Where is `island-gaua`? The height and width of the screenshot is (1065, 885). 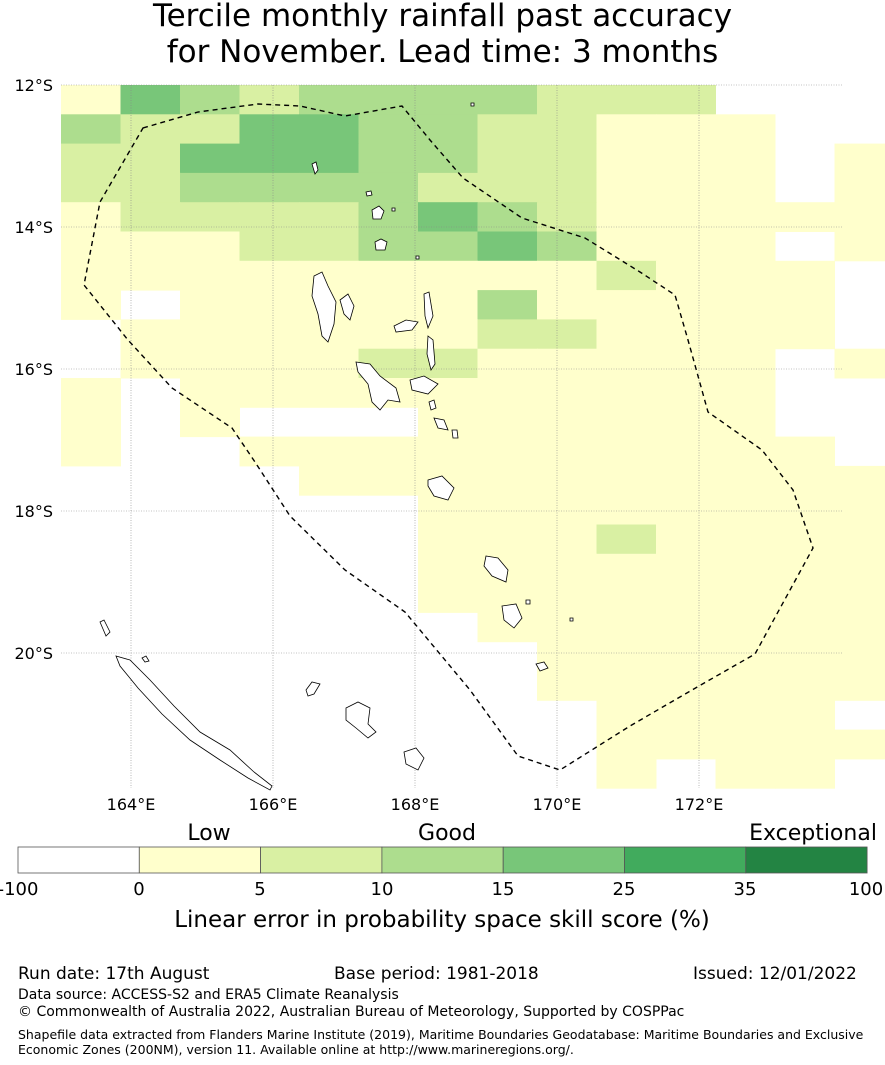
island-gaua is located at coordinates (381, 244).